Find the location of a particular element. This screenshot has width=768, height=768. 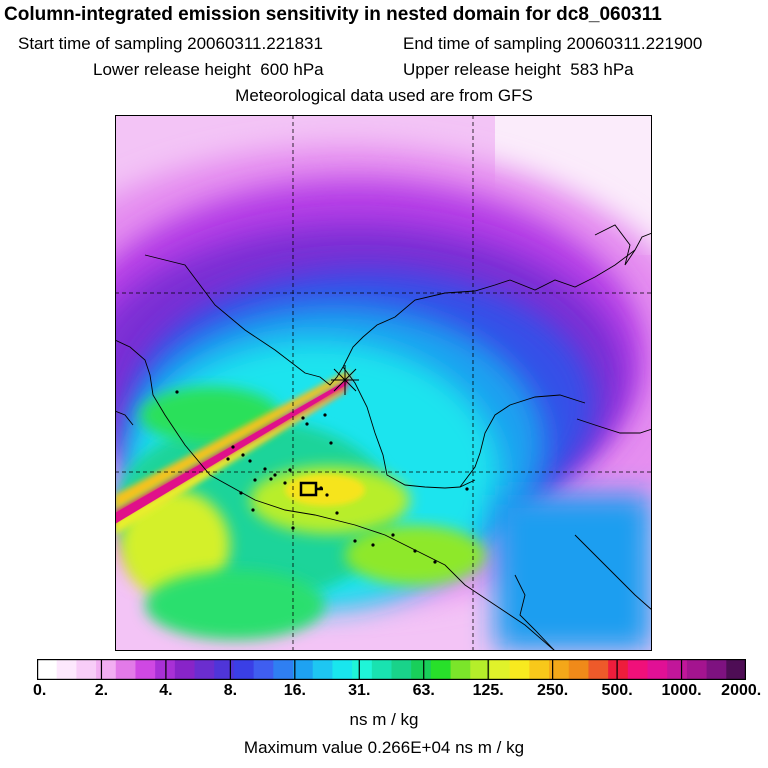

start-time-value: 20060311.221831 is located at coordinates (255, 43).